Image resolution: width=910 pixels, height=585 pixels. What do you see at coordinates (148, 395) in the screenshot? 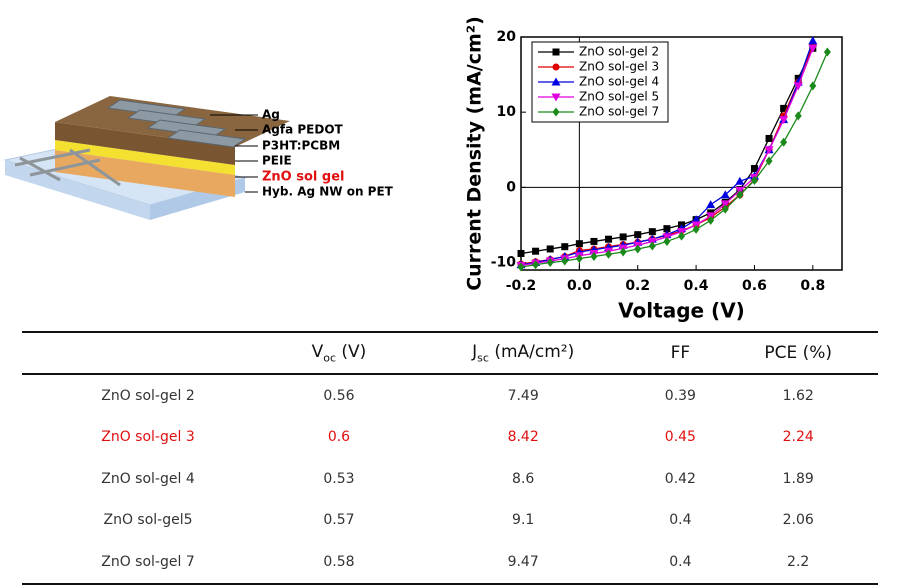
I see `table-cell: ZnO sol-gel 2` at bounding box center [148, 395].